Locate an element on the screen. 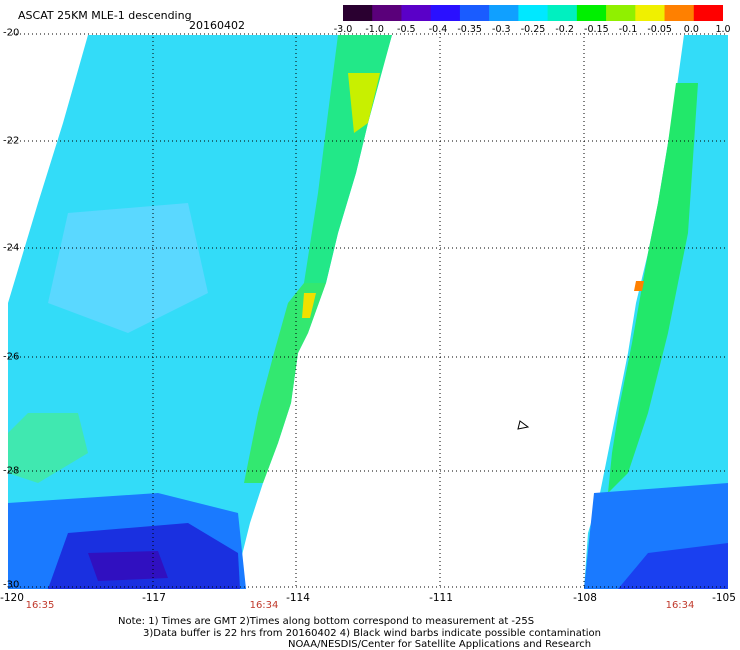  green-band-left-mid is located at coordinates (285, 383).